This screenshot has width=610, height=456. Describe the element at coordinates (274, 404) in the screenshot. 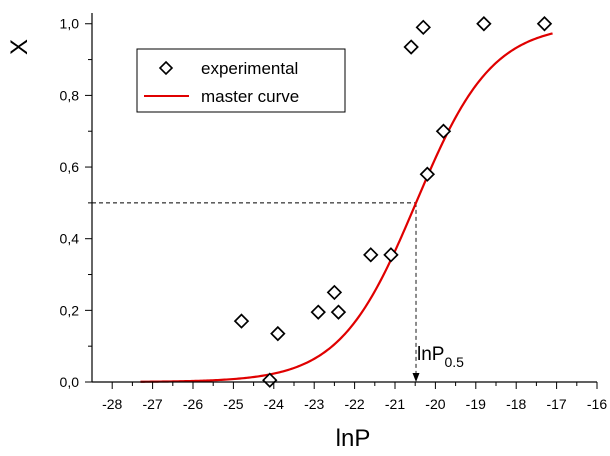

I see `x-tick-label: -24` at that location.